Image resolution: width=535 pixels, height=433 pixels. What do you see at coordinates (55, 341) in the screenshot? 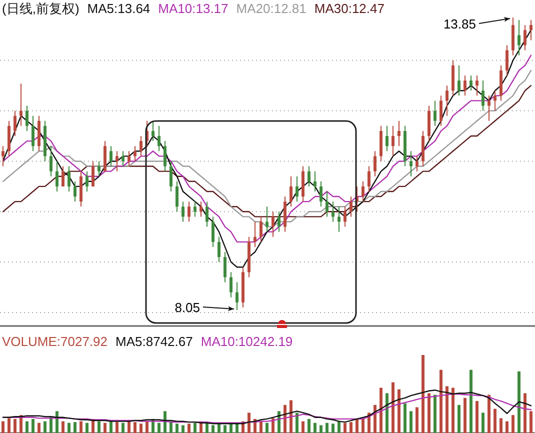
I see `text: VOLUME:7027.92` at bounding box center [55, 341].